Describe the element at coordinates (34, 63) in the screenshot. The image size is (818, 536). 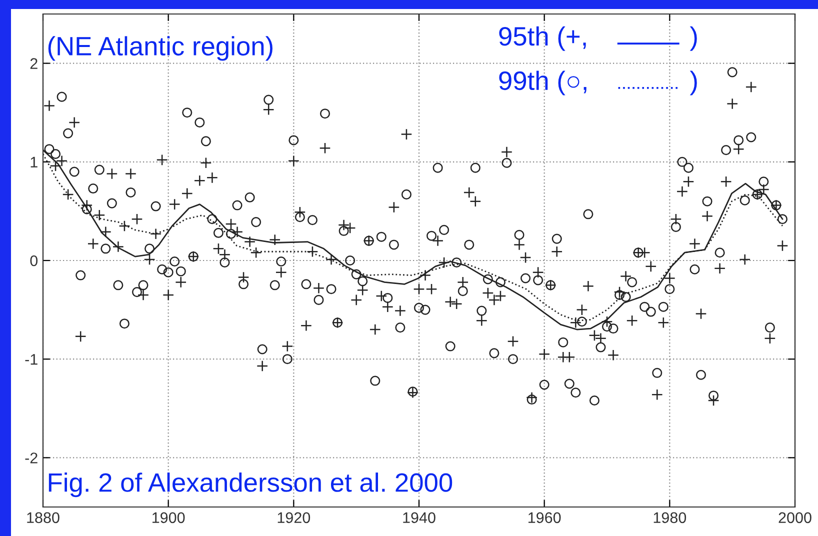
I see `y-tick-label: 2` at that location.